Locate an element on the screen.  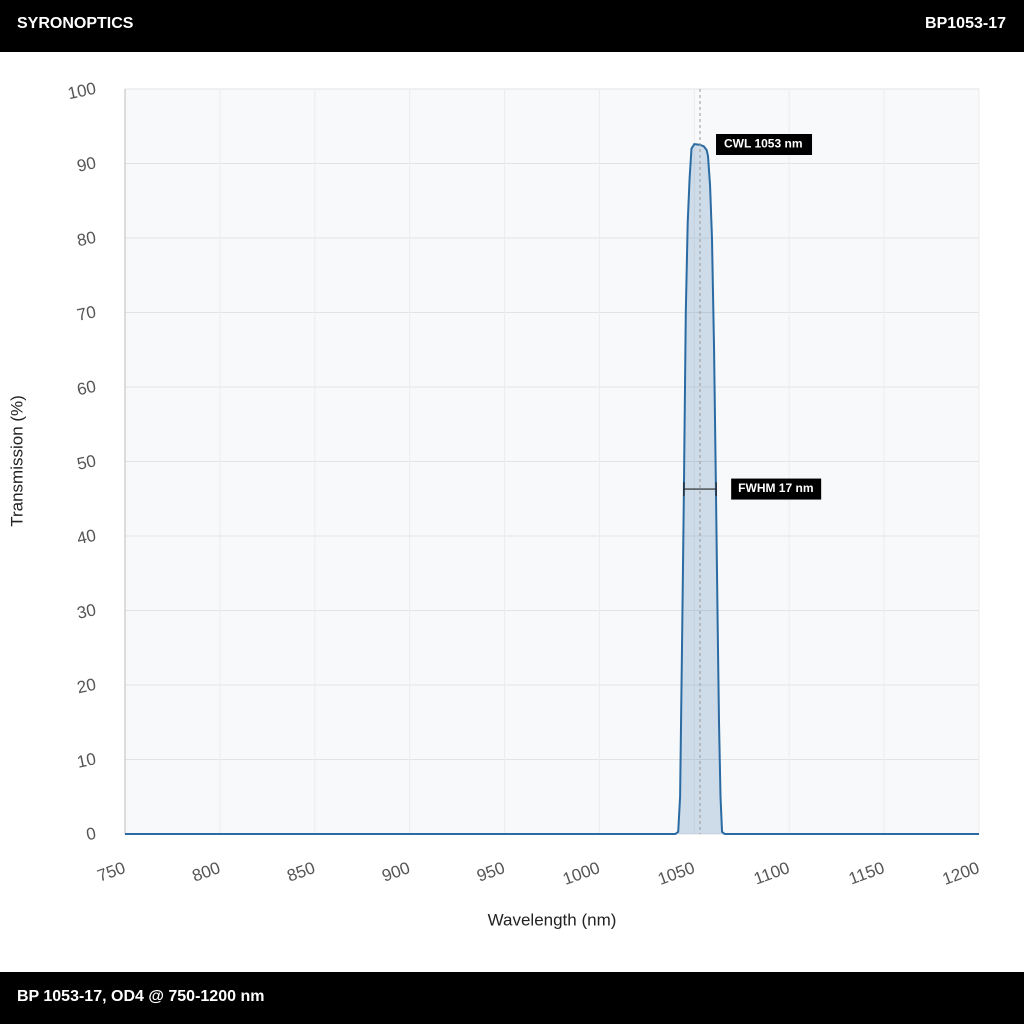
x-tick-label: 950 is located at coordinates (490, 872).